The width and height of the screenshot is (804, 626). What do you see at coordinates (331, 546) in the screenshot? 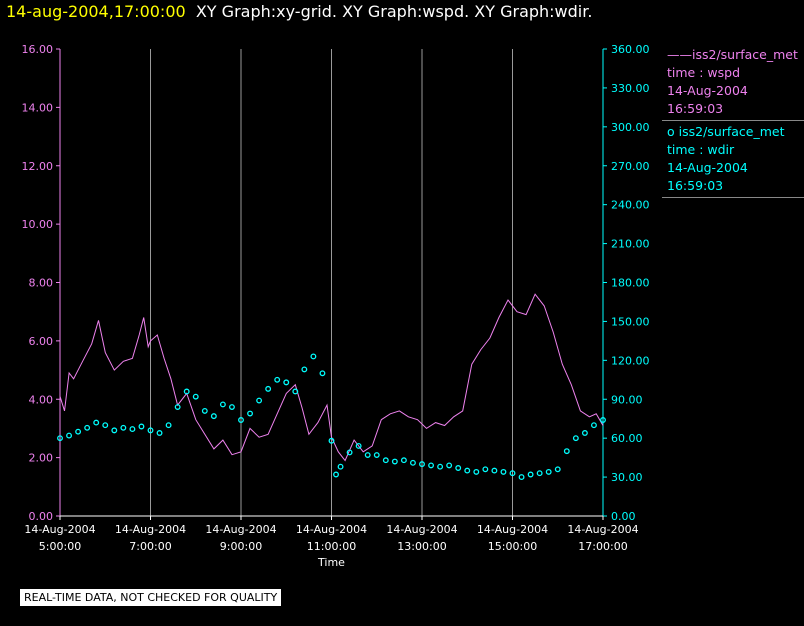
I see `x-tick-label-time: 11:00:00` at bounding box center [331, 546].